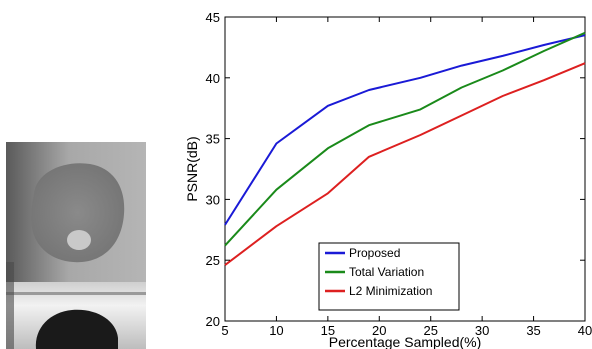  What do you see at coordinates (374, 253) in the screenshot?
I see `legend-label: Proposed` at bounding box center [374, 253].